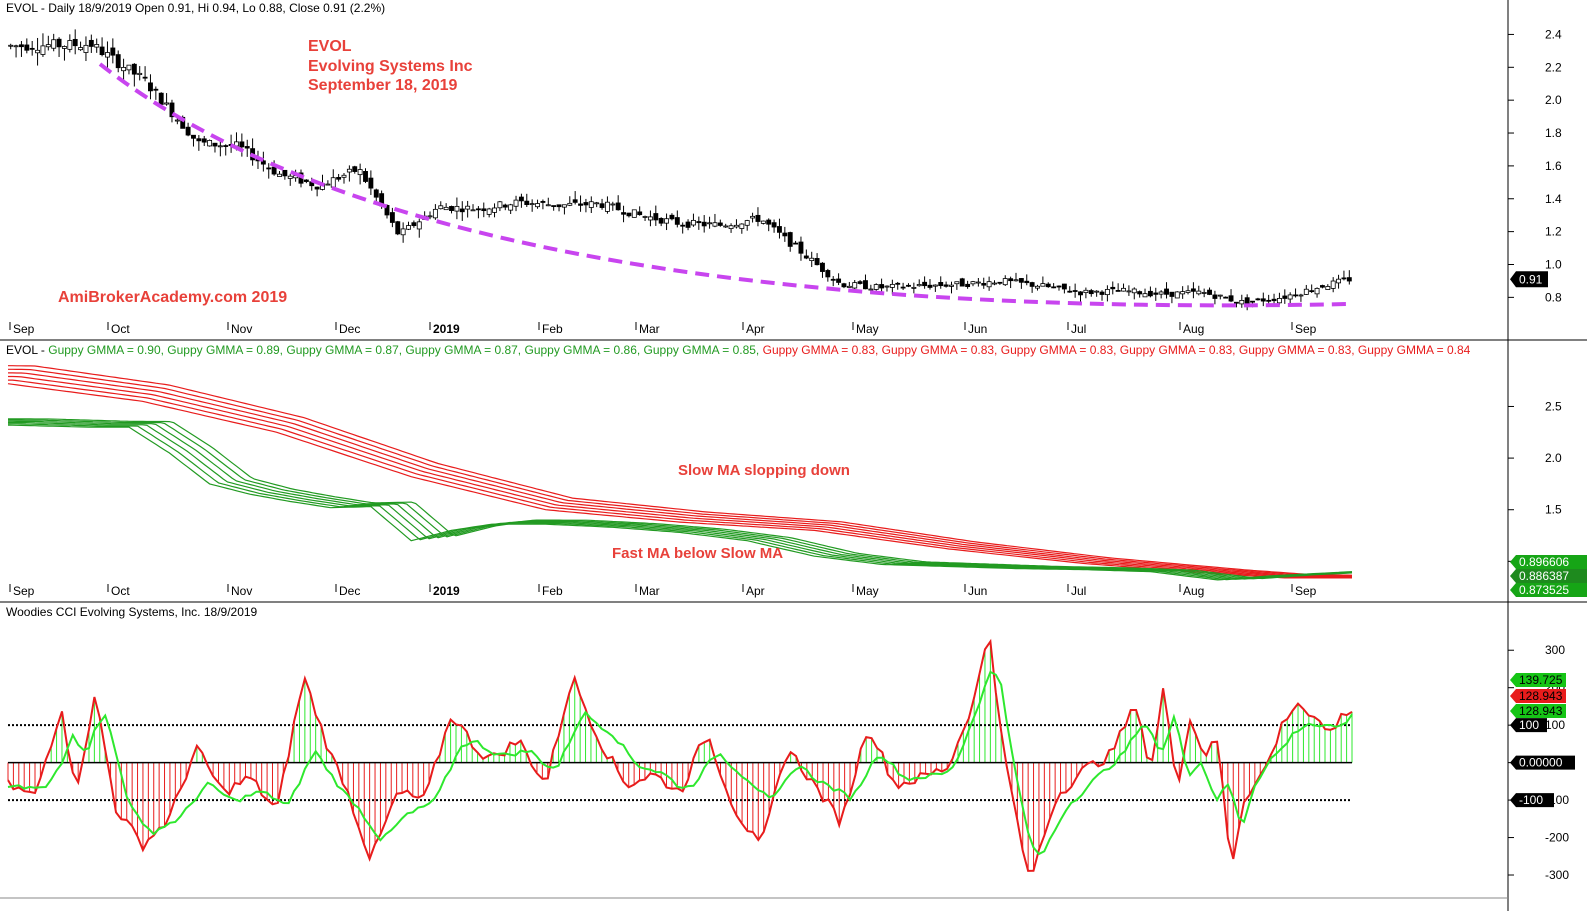  Describe the element at coordinates (552, 591) in the screenshot. I see `month-label: Feb` at that location.